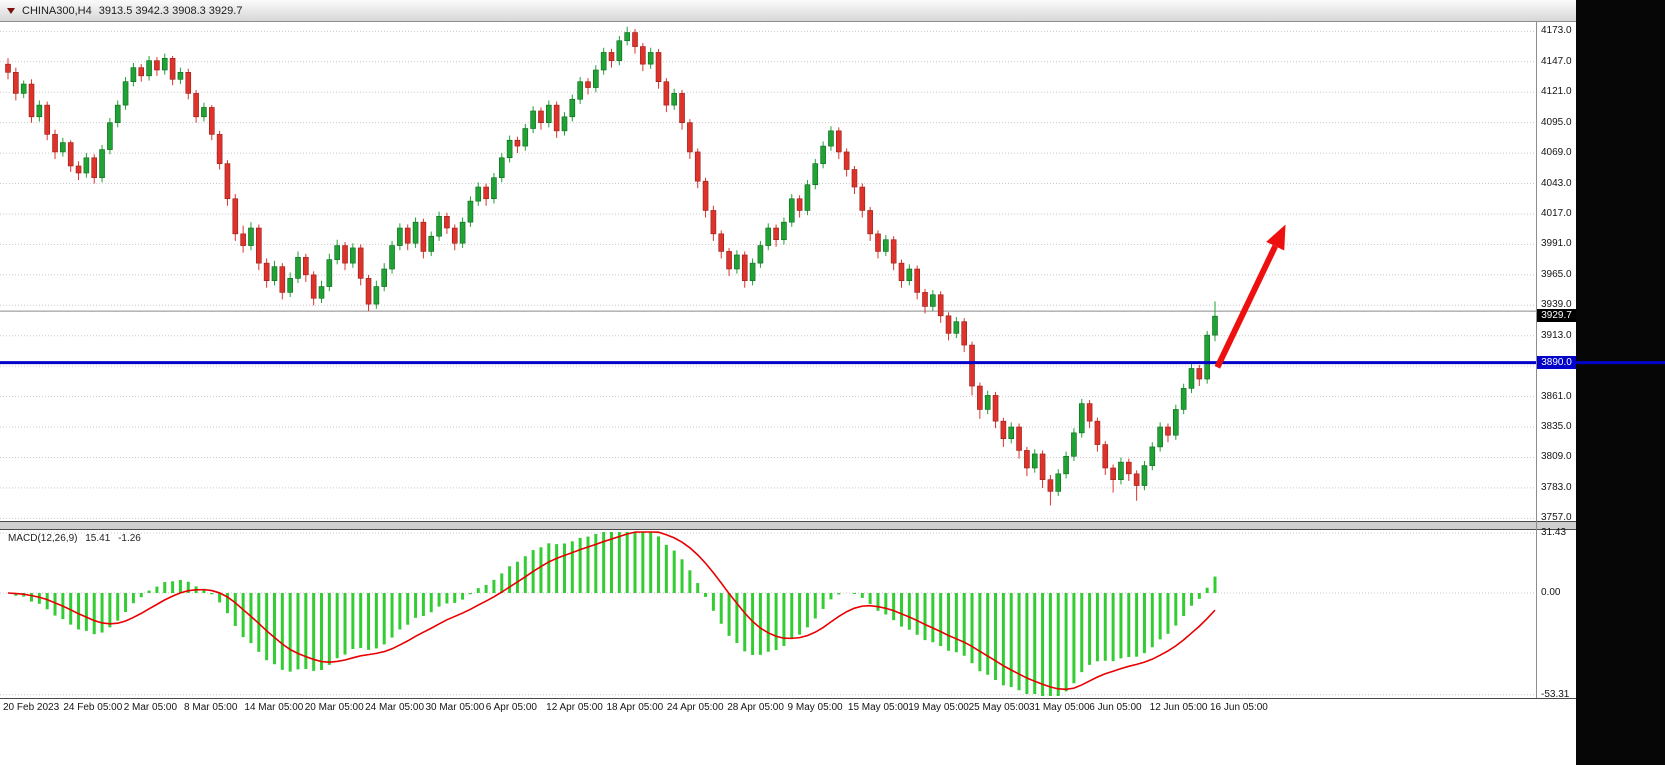 The height and width of the screenshot is (765, 1665). I want to click on bid-price-tag: 3929.7, so click(1556, 316).